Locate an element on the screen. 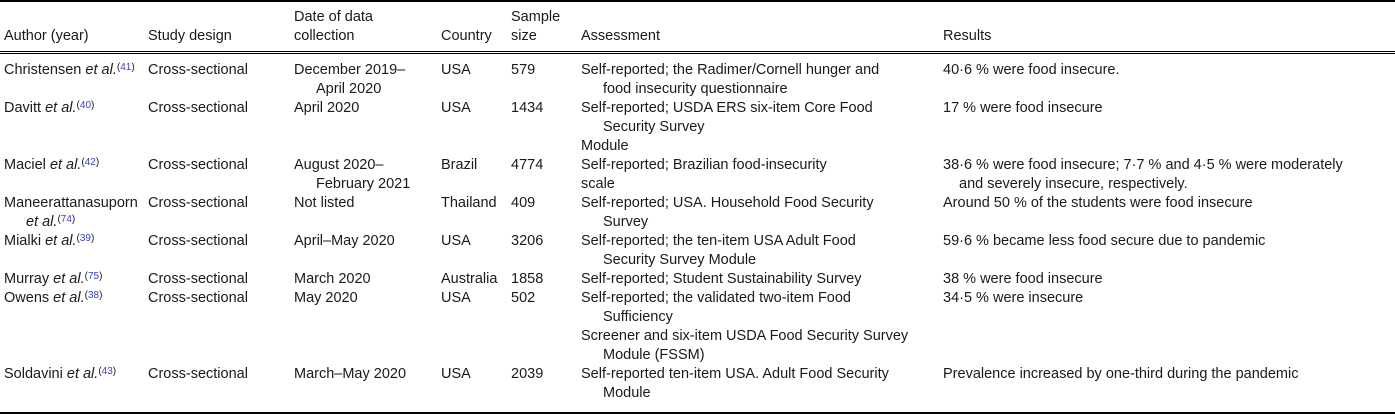 This screenshot has width=1395, height=414. date-cell: December 2019– April 2020 is located at coordinates (367, 76).